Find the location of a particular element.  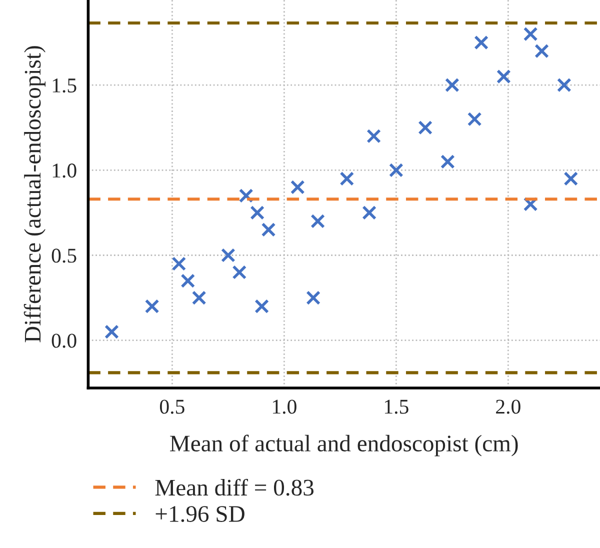

x-tick-label: 1.5 is located at coordinates (396, 407).